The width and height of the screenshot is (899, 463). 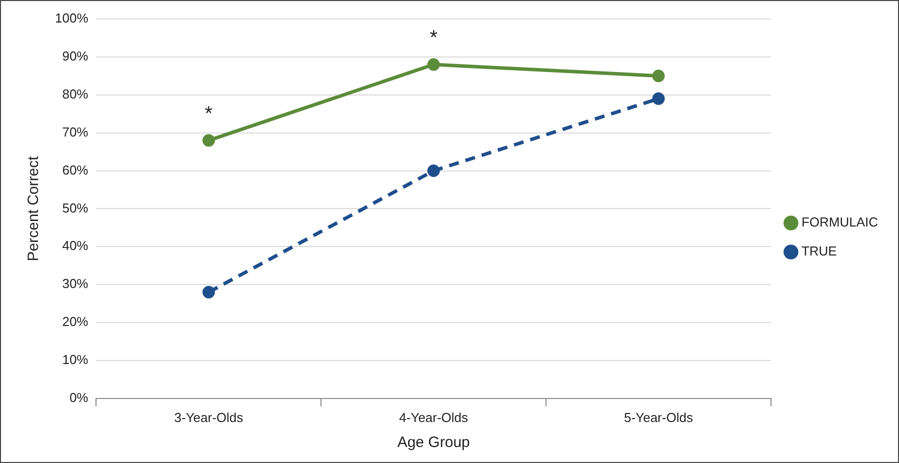 What do you see at coordinates (434, 417) in the screenshot?
I see `x-tick-label: 4-Year-Olds` at bounding box center [434, 417].